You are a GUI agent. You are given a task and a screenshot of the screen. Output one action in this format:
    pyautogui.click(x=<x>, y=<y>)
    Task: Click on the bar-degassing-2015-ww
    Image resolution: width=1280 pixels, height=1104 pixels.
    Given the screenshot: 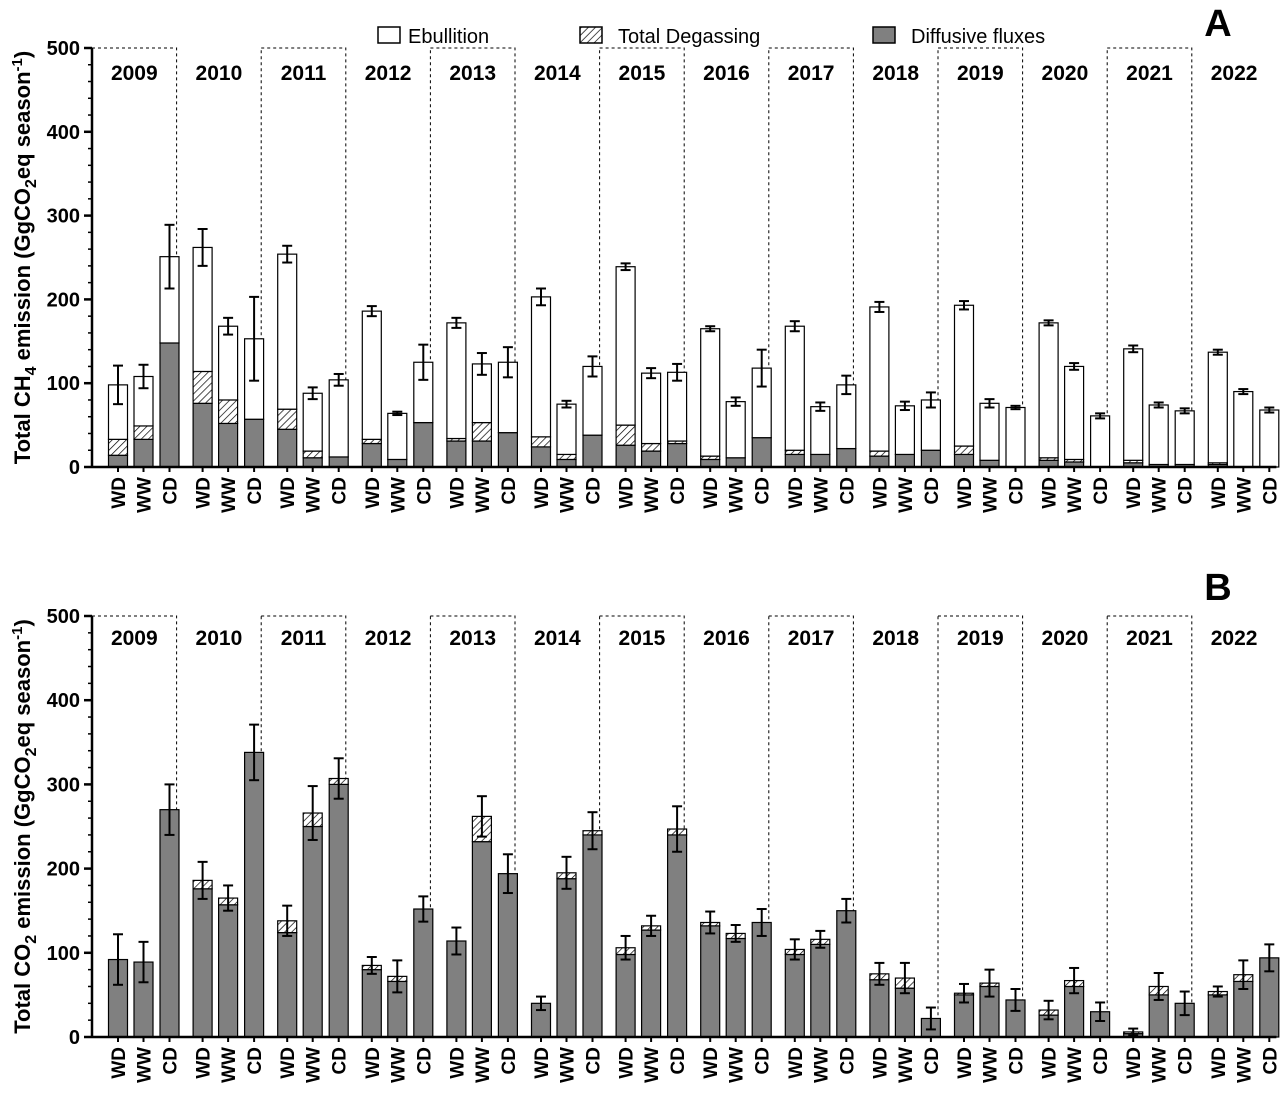 What is the action you would take?
    pyautogui.click(x=651, y=447)
    